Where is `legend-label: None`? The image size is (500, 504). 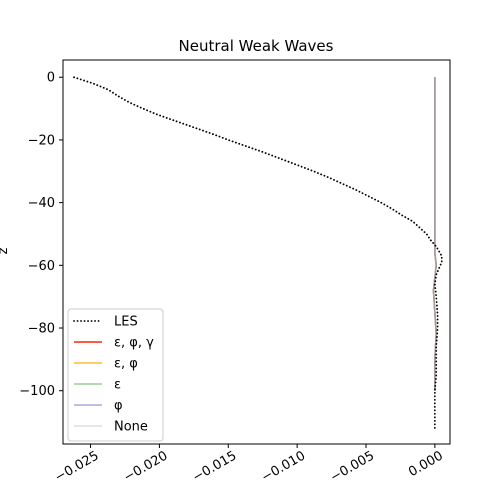
legend-label: None is located at coordinates (131, 427).